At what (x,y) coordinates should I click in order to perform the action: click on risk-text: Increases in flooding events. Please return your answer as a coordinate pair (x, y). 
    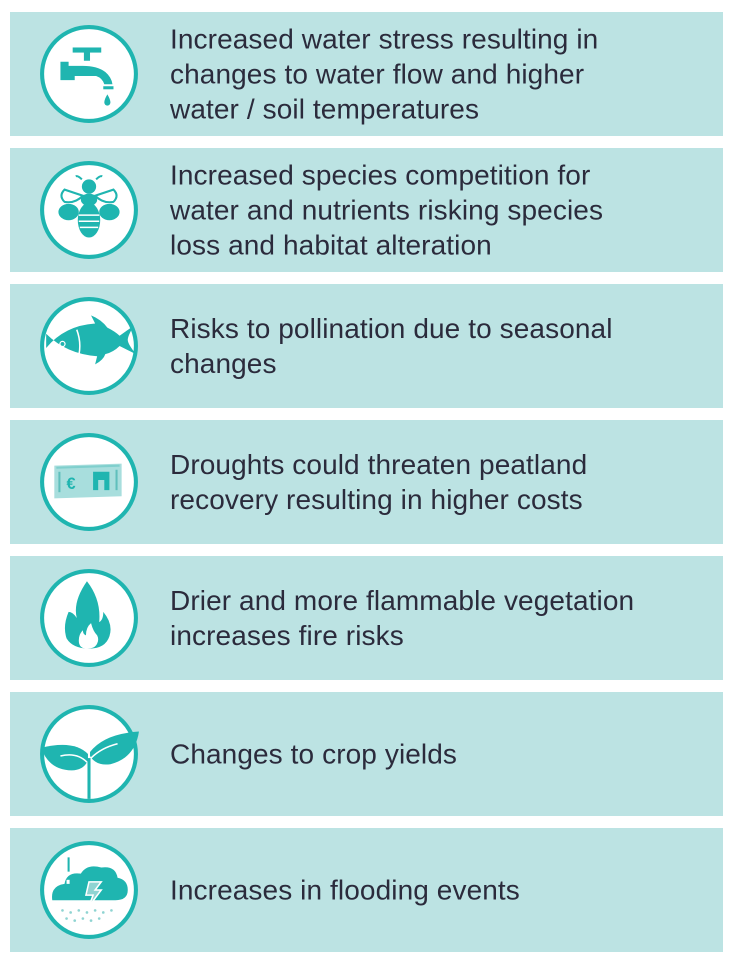
    Looking at the image, I should click on (345, 890).